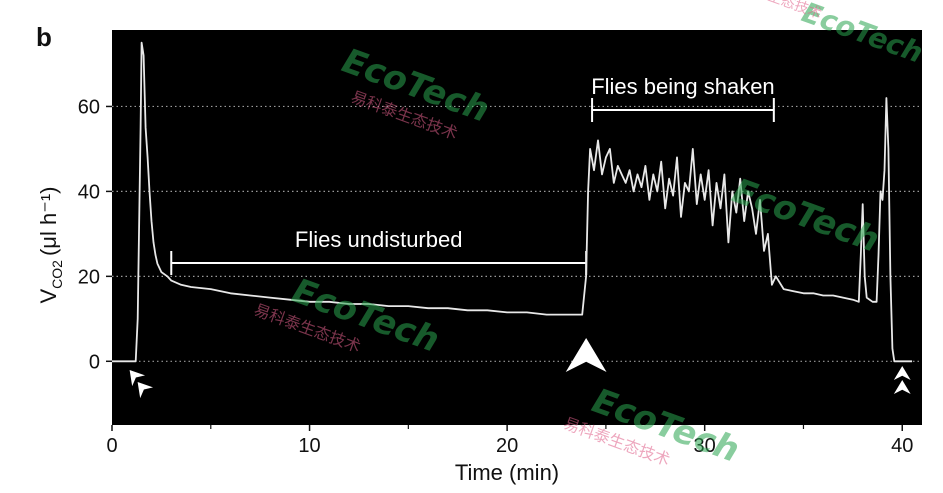 Image resolution: width=943 pixels, height=493 pixels. Describe the element at coordinates (89, 107) in the screenshot. I see `y-tick-label: 60` at that location.